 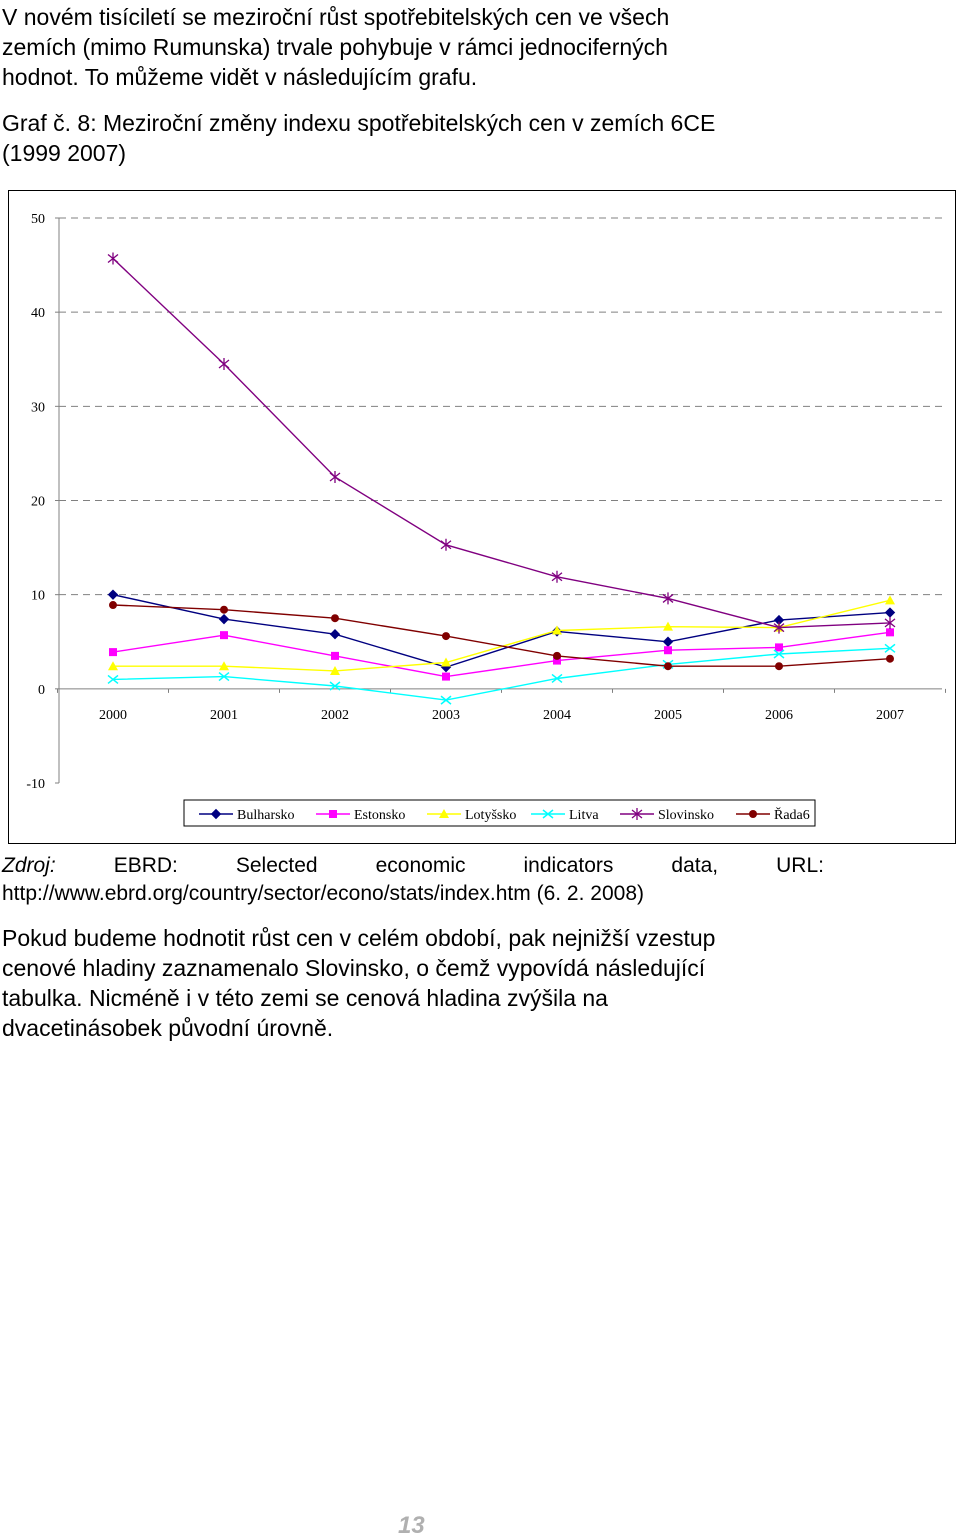 What do you see at coordinates (800, 865) in the screenshot?
I see `source-word-6: URL:` at bounding box center [800, 865].